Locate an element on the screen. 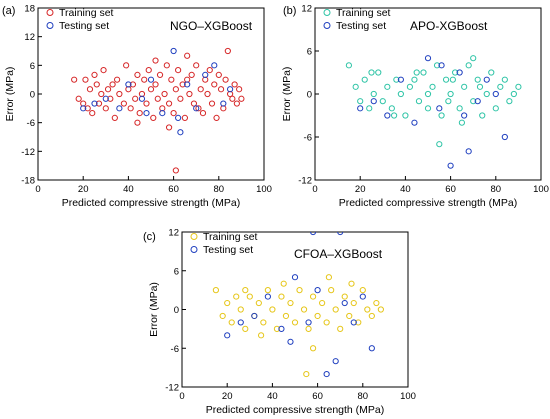  y-axis-label: Error (MPa) is located at coordinates (10, 94).